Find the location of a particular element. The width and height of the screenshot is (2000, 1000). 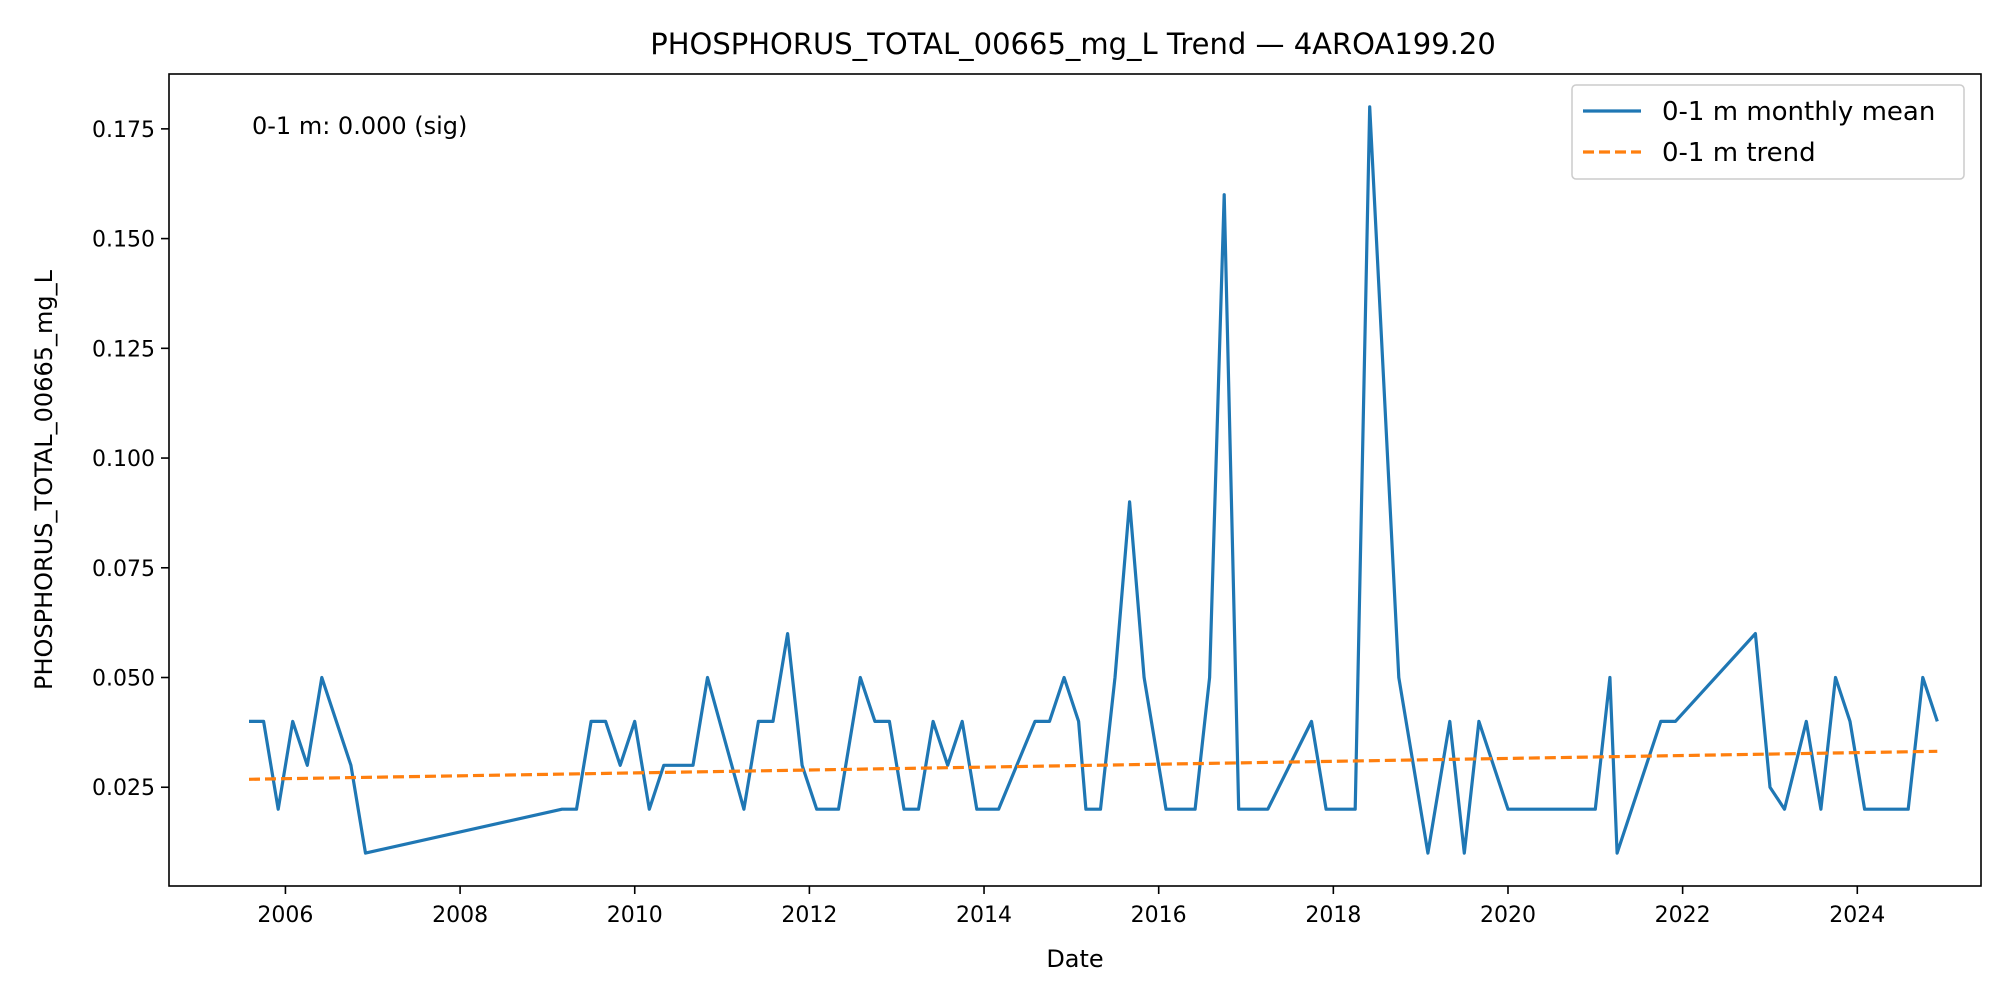

y-tick-label: 0.175 is located at coordinates (123, 130).